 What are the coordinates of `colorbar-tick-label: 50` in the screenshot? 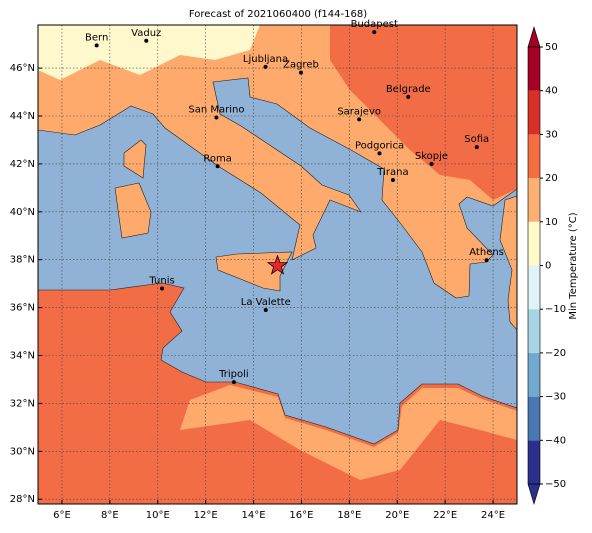 It's located at (551, 47).